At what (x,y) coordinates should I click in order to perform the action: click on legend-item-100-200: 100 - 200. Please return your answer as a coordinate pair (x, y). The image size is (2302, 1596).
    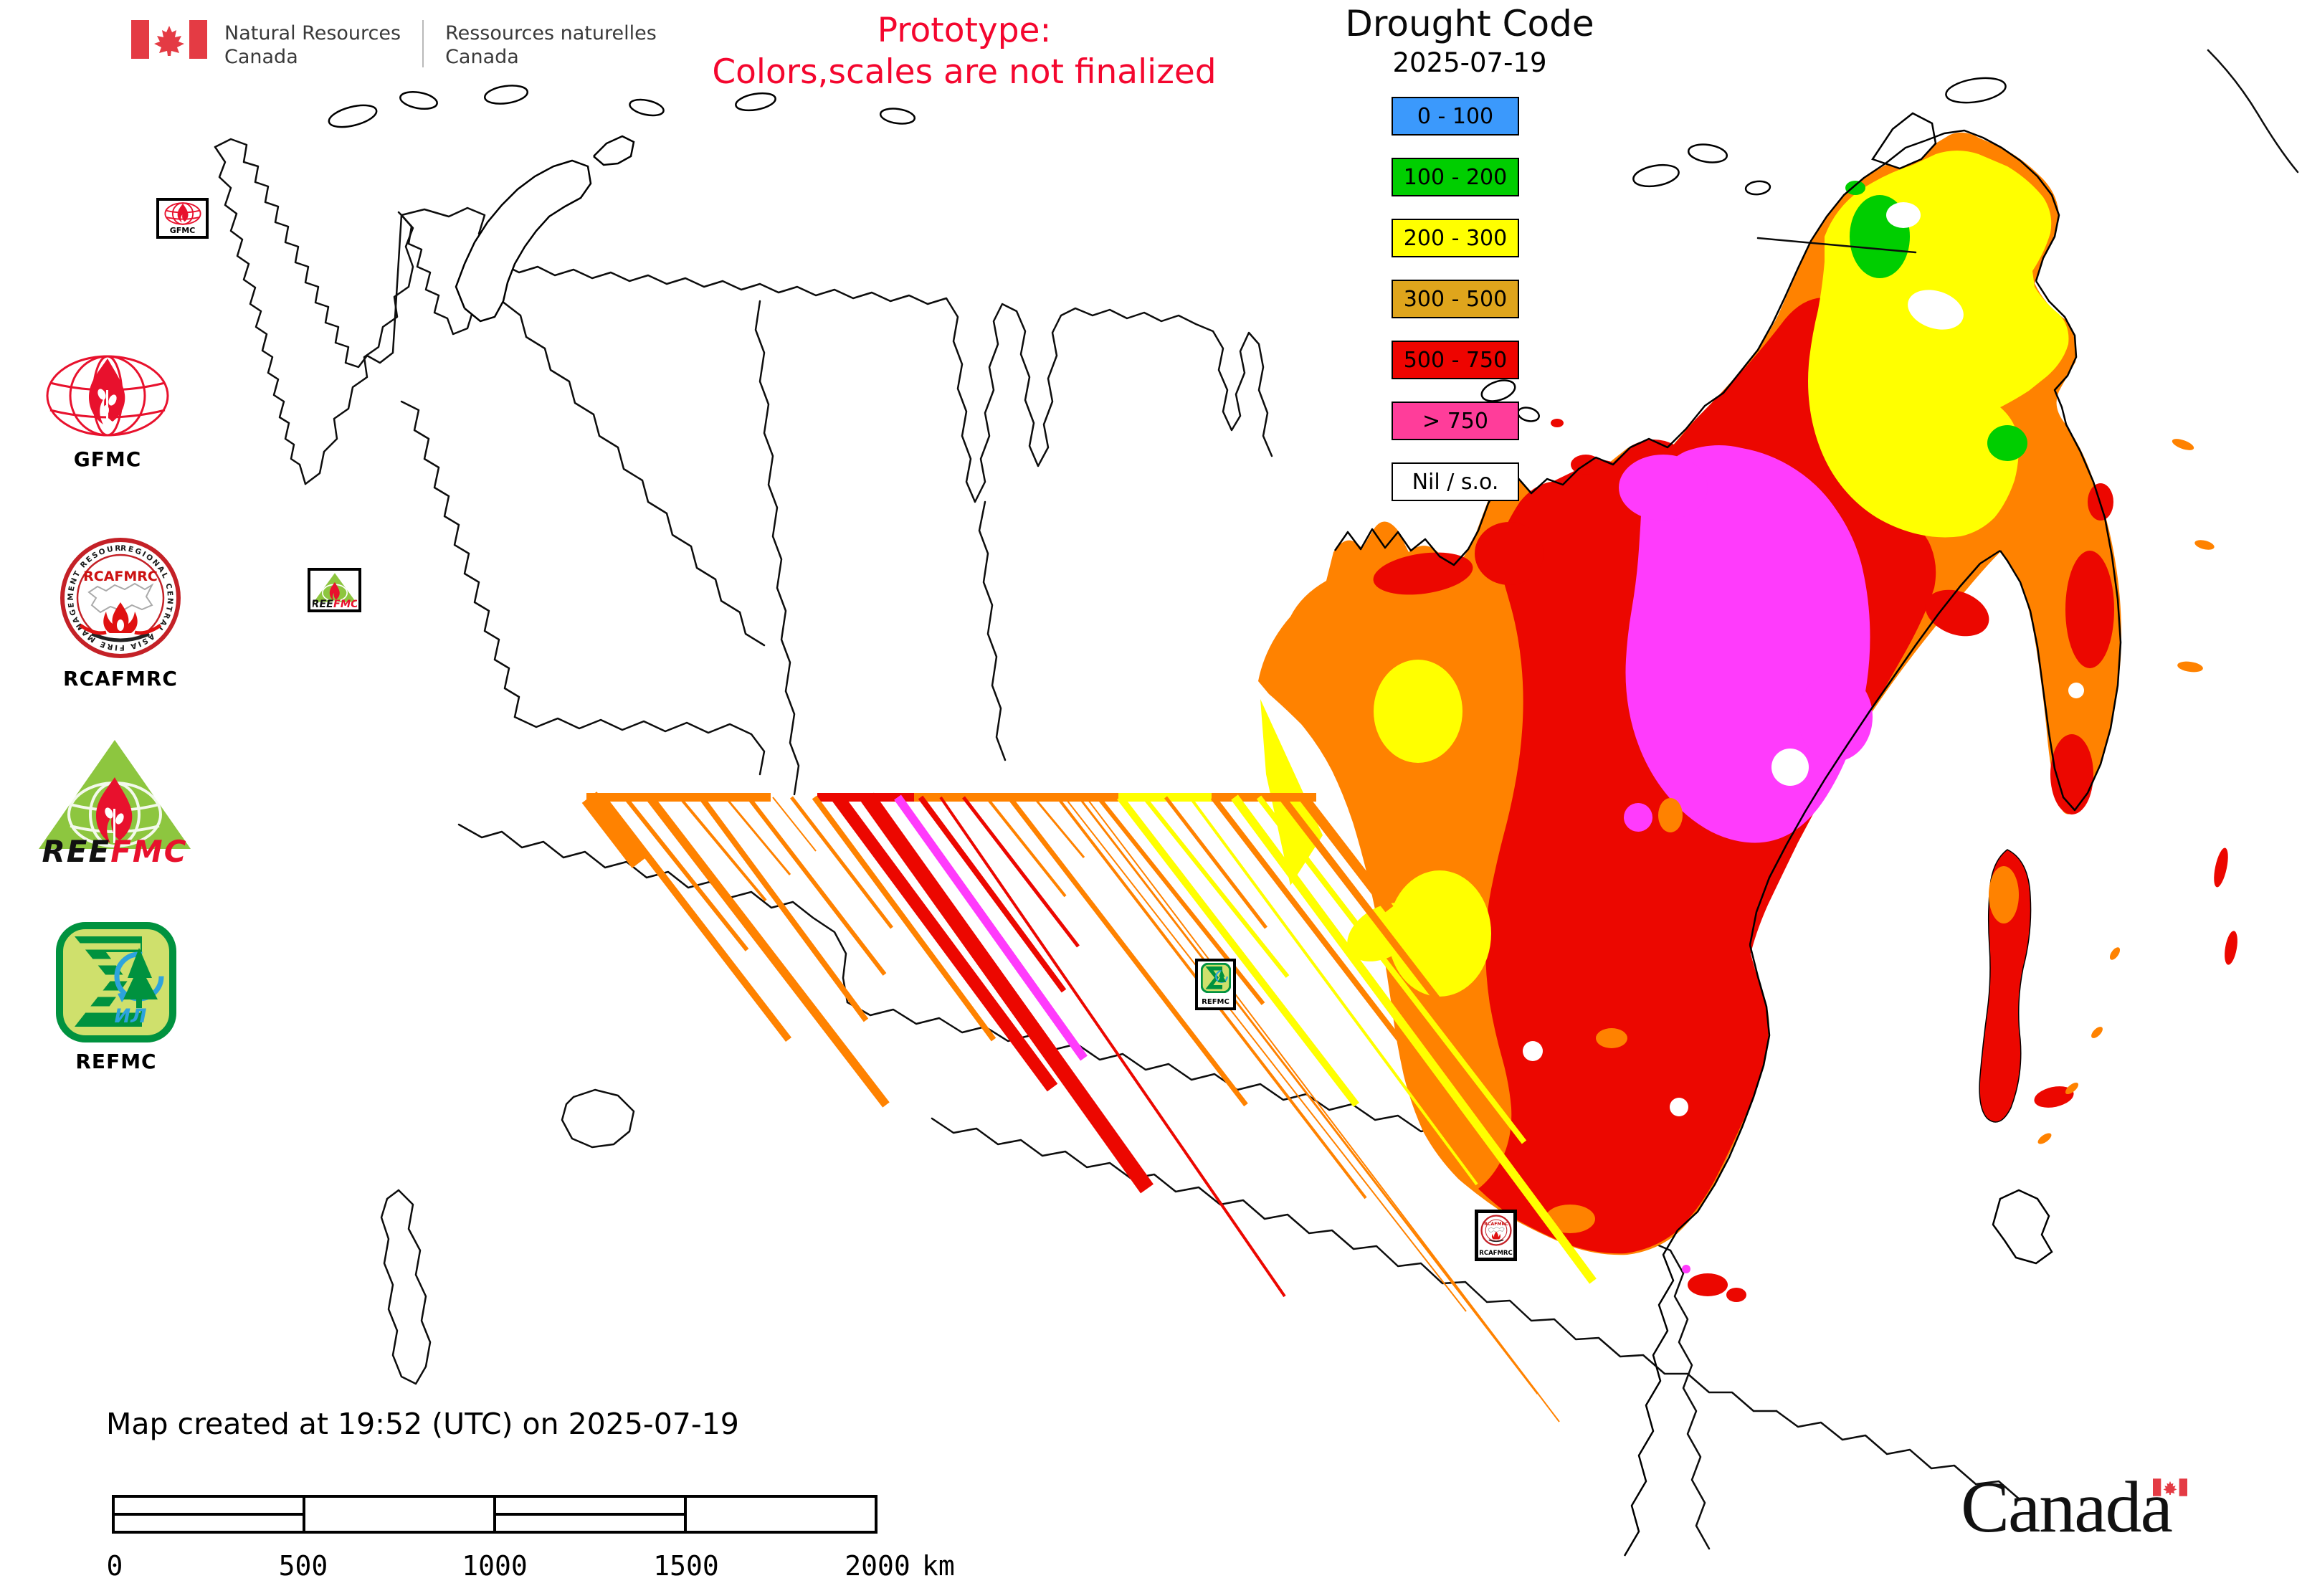
    Looking at the image, I should click on (1455, 177).